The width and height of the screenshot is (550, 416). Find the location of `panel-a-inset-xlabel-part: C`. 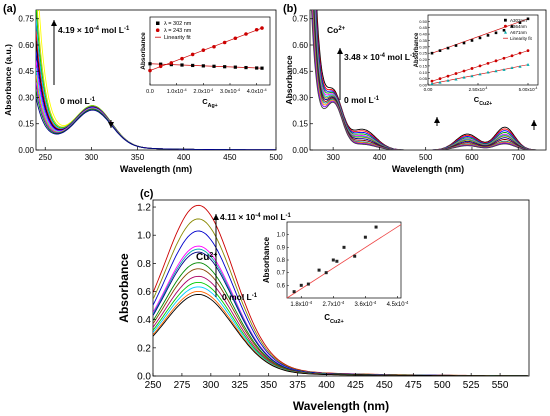

panel-a-inset-xlabel-part: C is located at coordinates (205, 101).